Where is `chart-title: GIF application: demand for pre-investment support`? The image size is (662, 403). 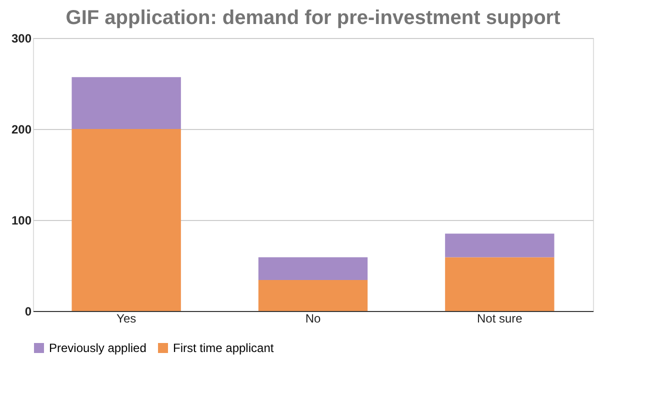 chart-title: GIF application: demand for pre-investment support is located at coordinates (313, 18).